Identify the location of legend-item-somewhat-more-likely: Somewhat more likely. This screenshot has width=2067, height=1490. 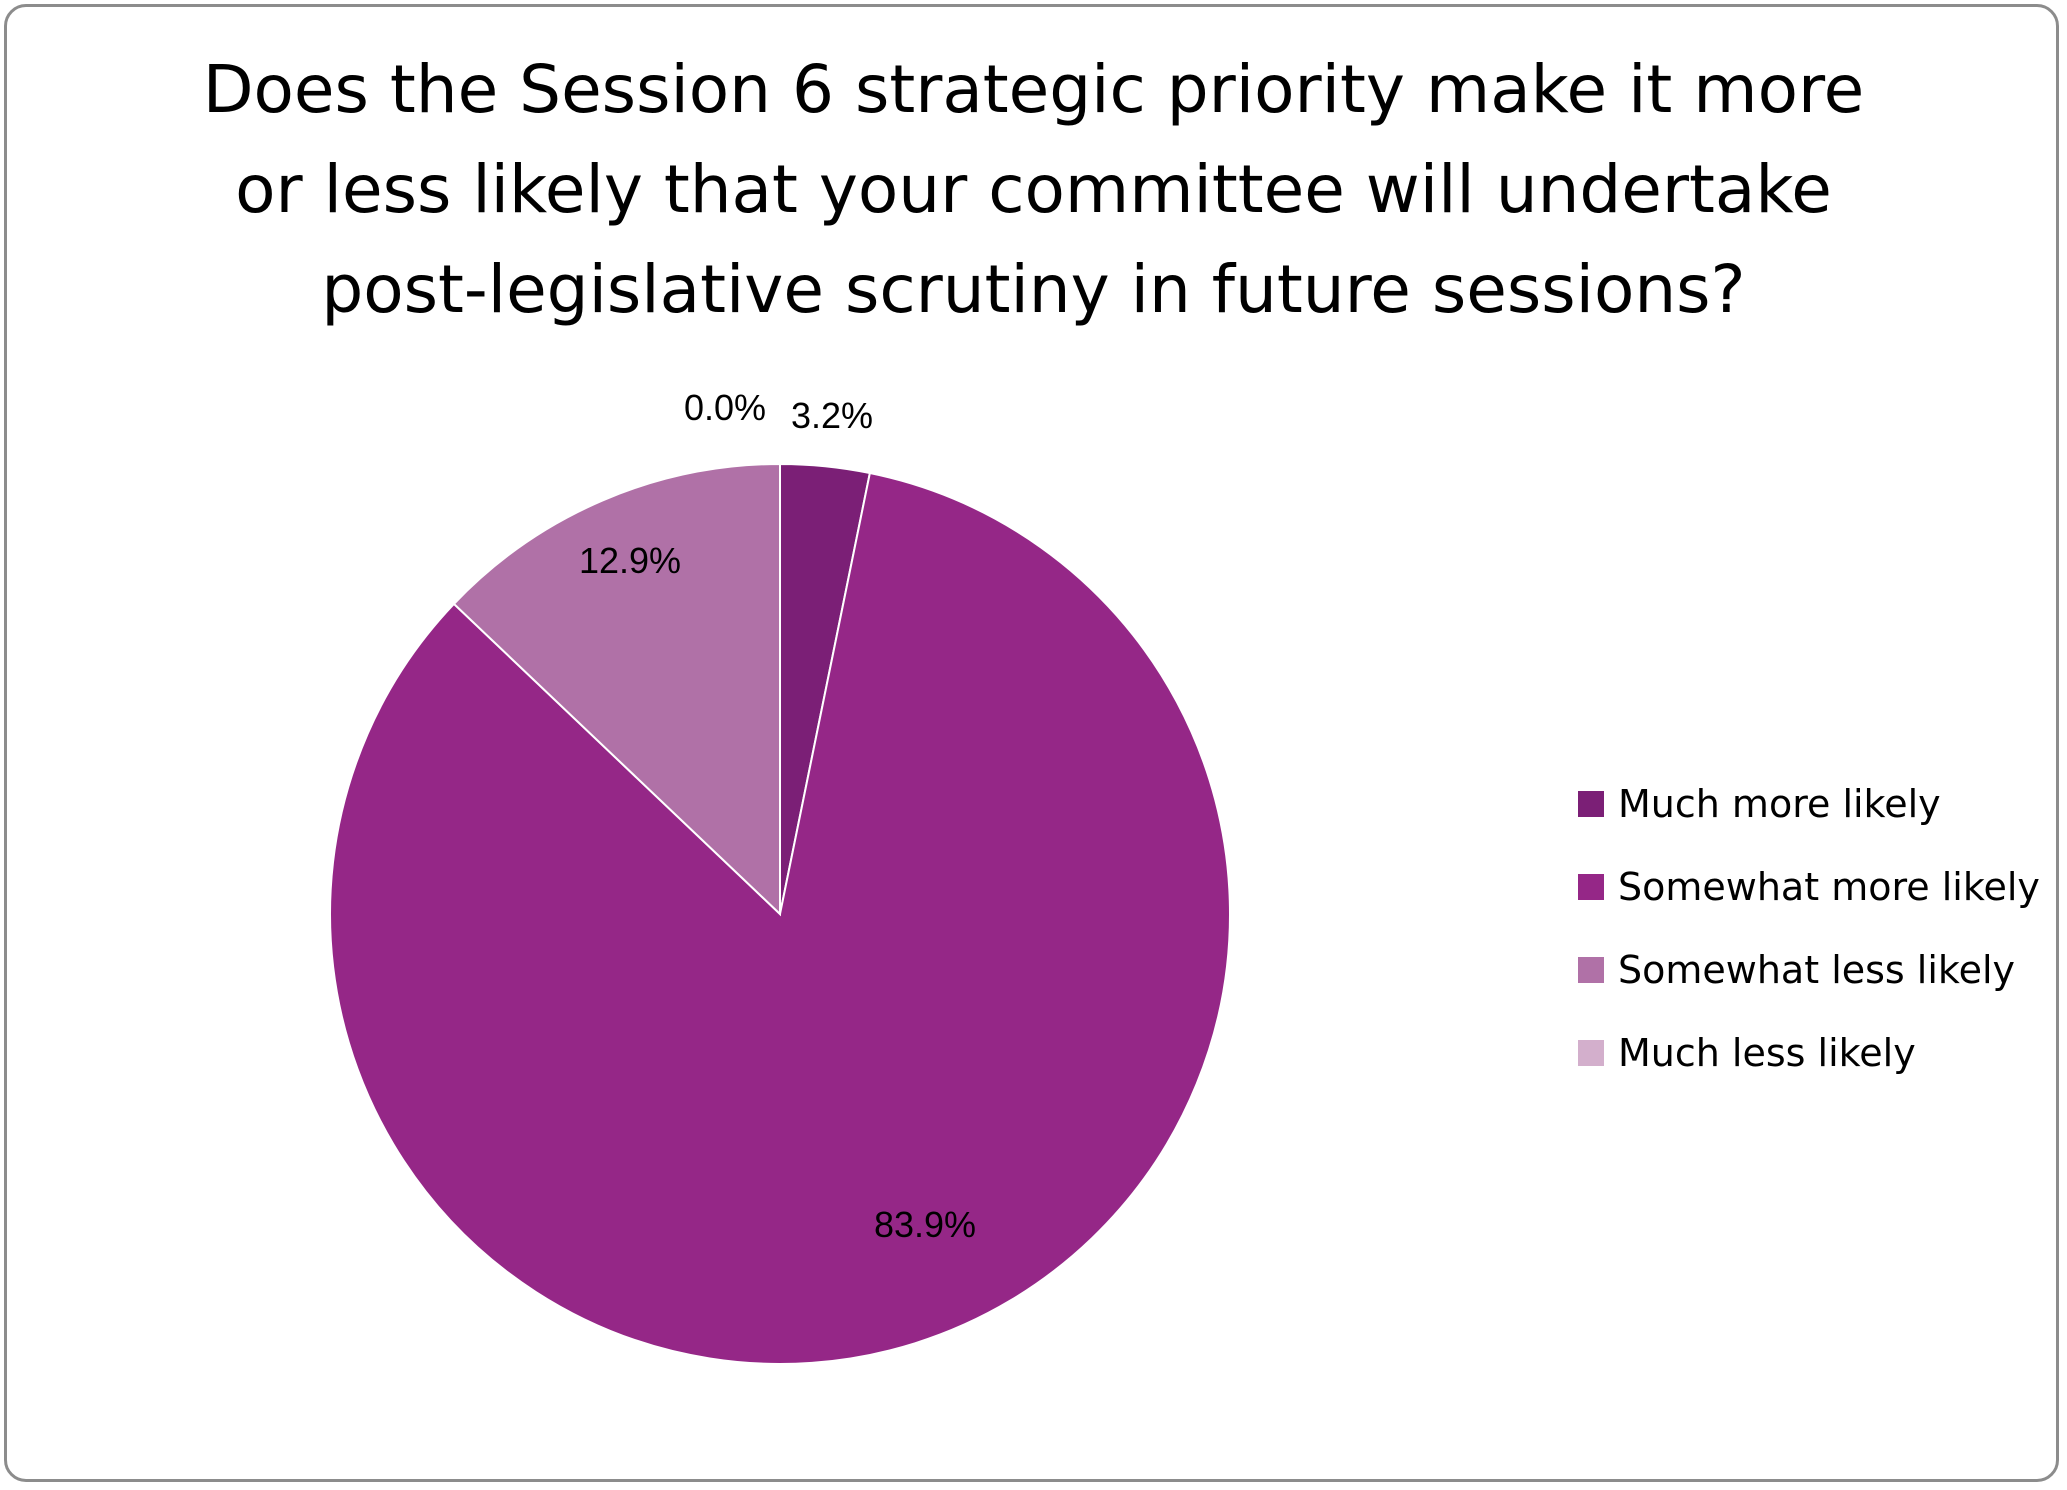
(1809, 886).